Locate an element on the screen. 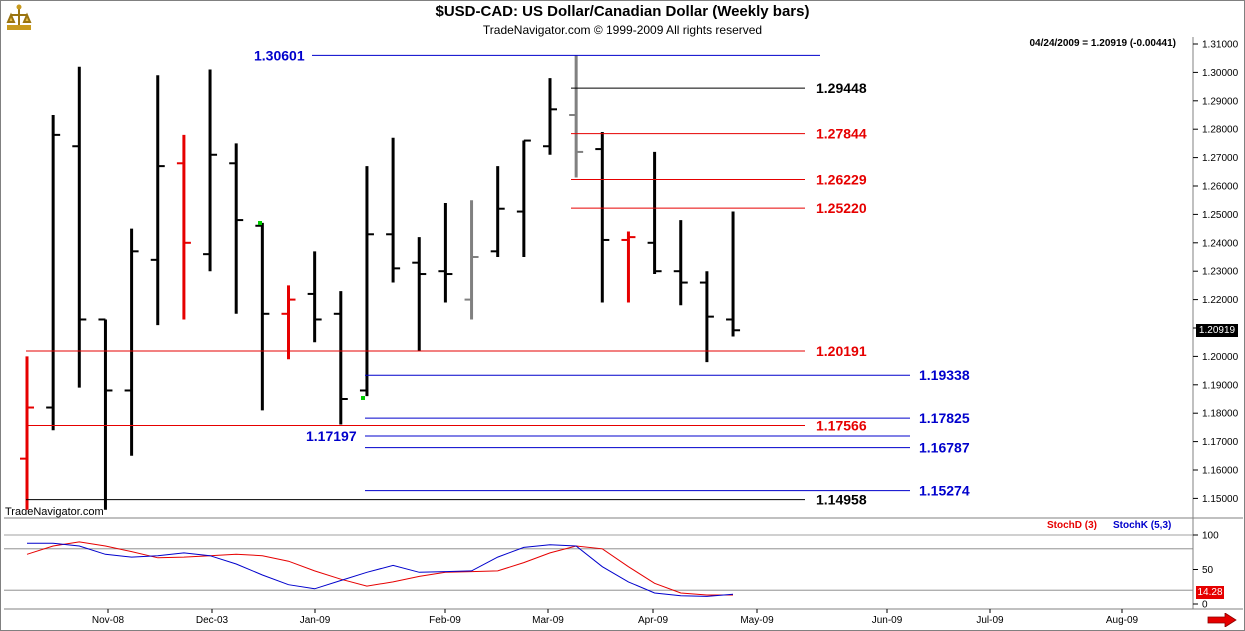 This screenshot has height=631, width=1245. last-price-badge: 1.20919 is located at coordinates (1217, 330).